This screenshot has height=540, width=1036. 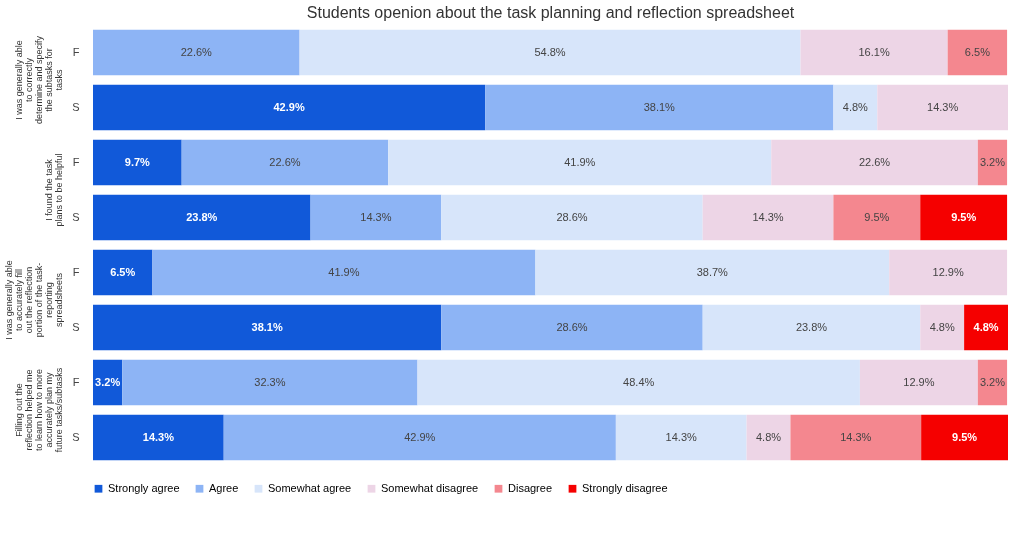 What do you see at coordinates (144, 487) in the screenshot?
I see `legend-label: Strongly agree` at bounding box center [144, 487].